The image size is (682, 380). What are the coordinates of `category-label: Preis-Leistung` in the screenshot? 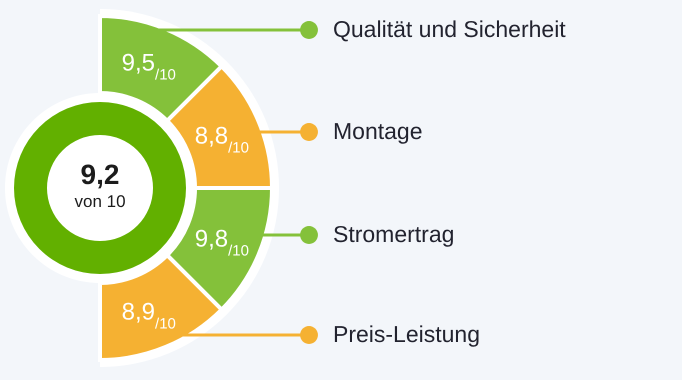 It's located at (406, 334).